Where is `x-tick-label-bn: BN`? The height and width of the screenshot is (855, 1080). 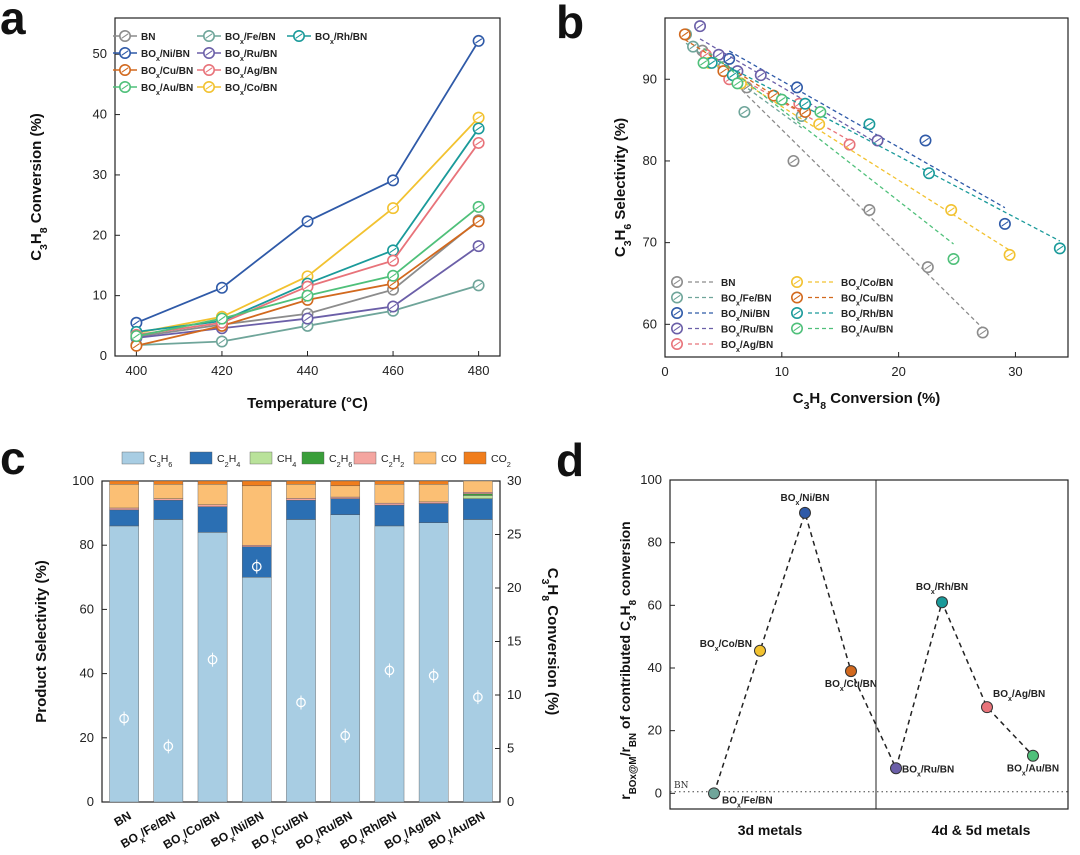
x-tick-label-bn: BN is located at coordinates (123, 818).